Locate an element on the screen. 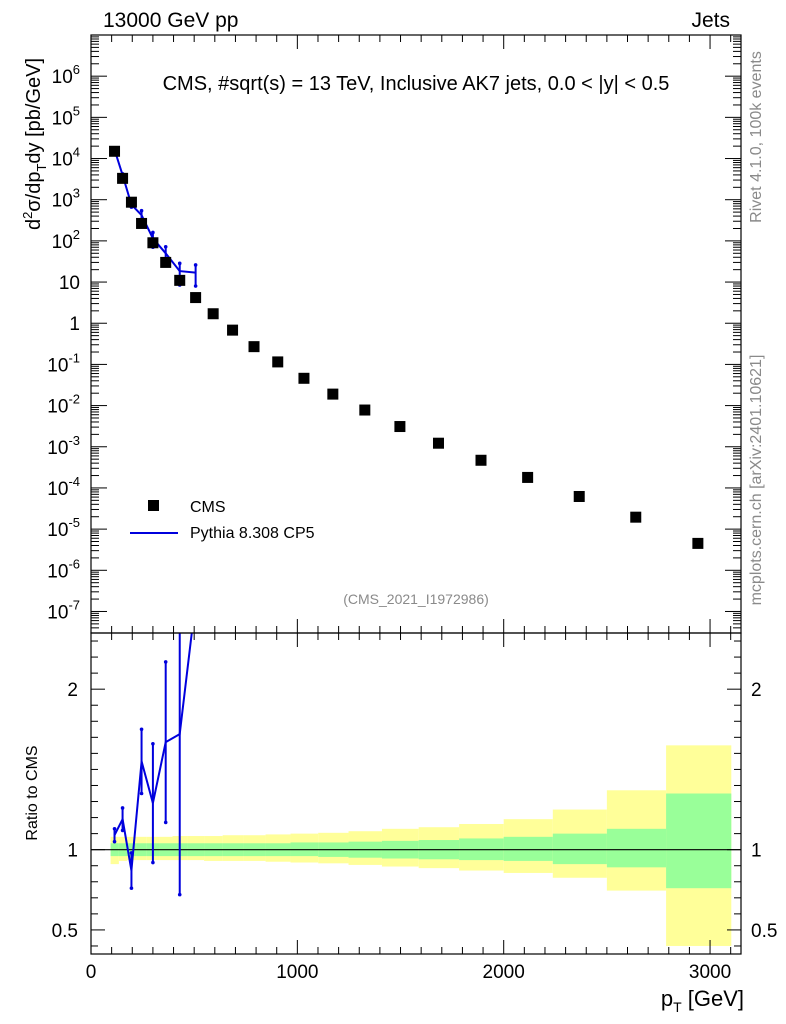 The width and height of the screenshot is (786, 1024). y-tick-label: 10⁻⁵ is located at coordinates (63, 528).